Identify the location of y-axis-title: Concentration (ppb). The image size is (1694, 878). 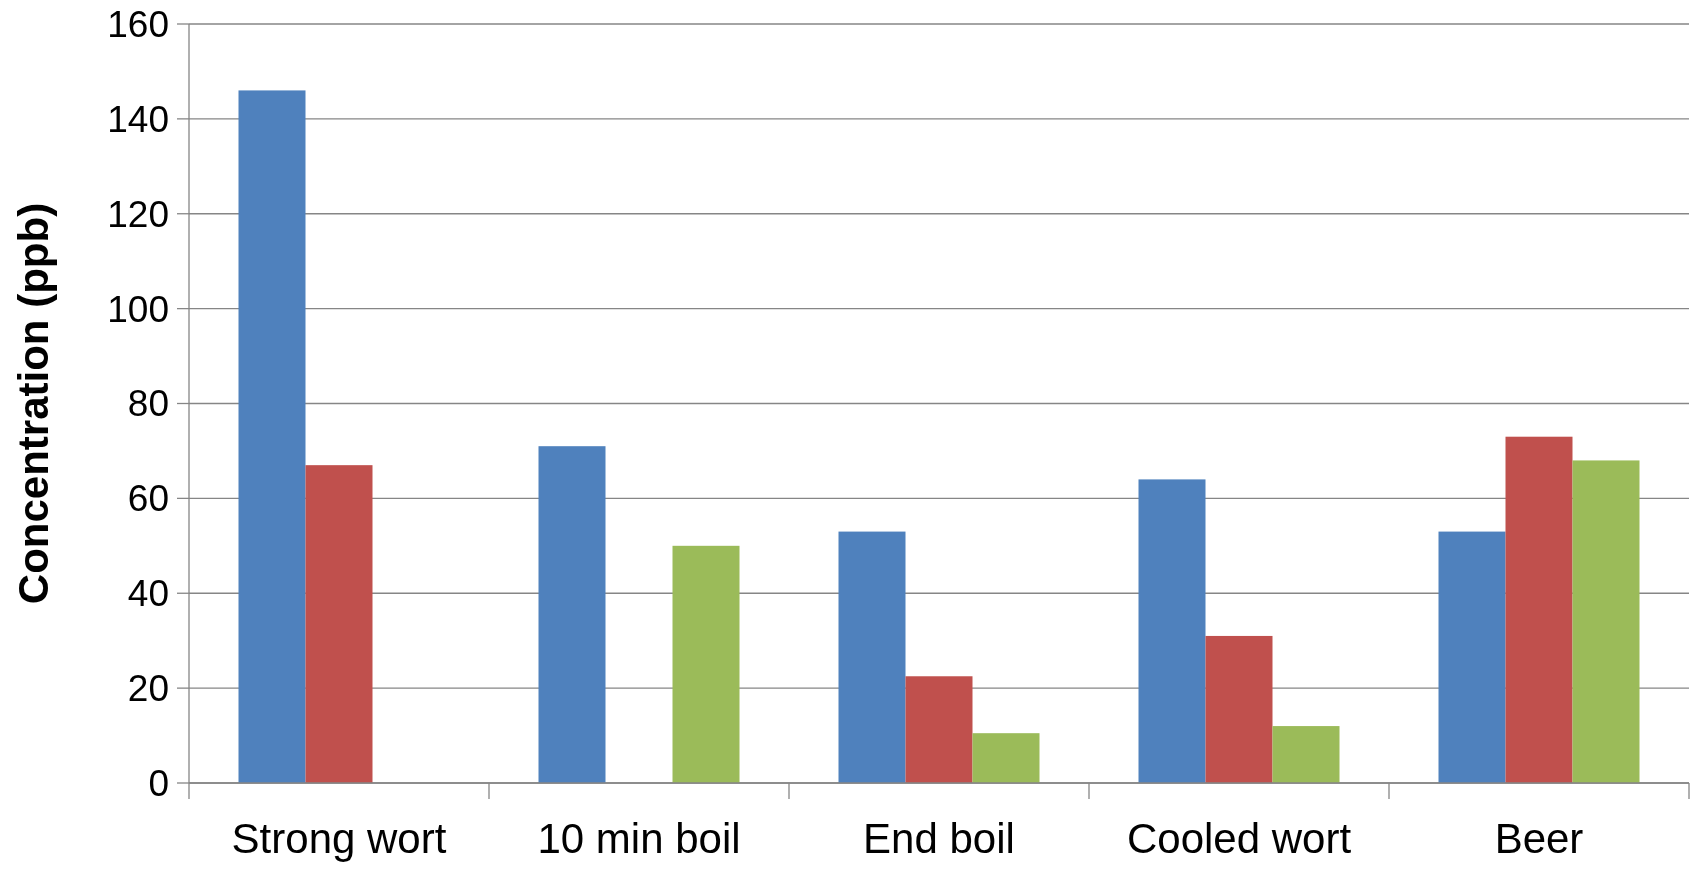
(33, 403).